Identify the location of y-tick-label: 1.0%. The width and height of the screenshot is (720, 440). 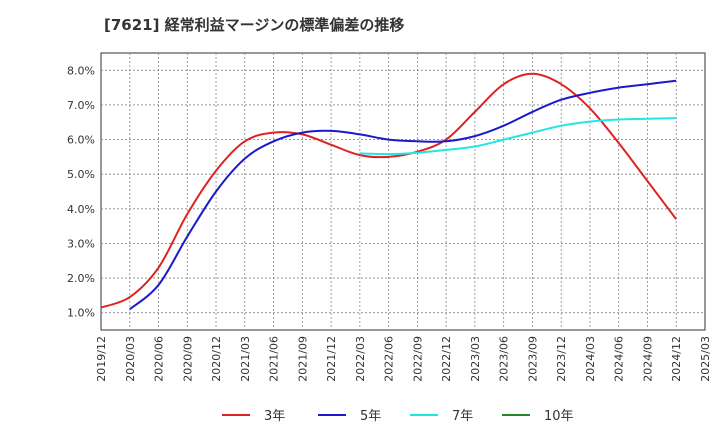
(81, 313).